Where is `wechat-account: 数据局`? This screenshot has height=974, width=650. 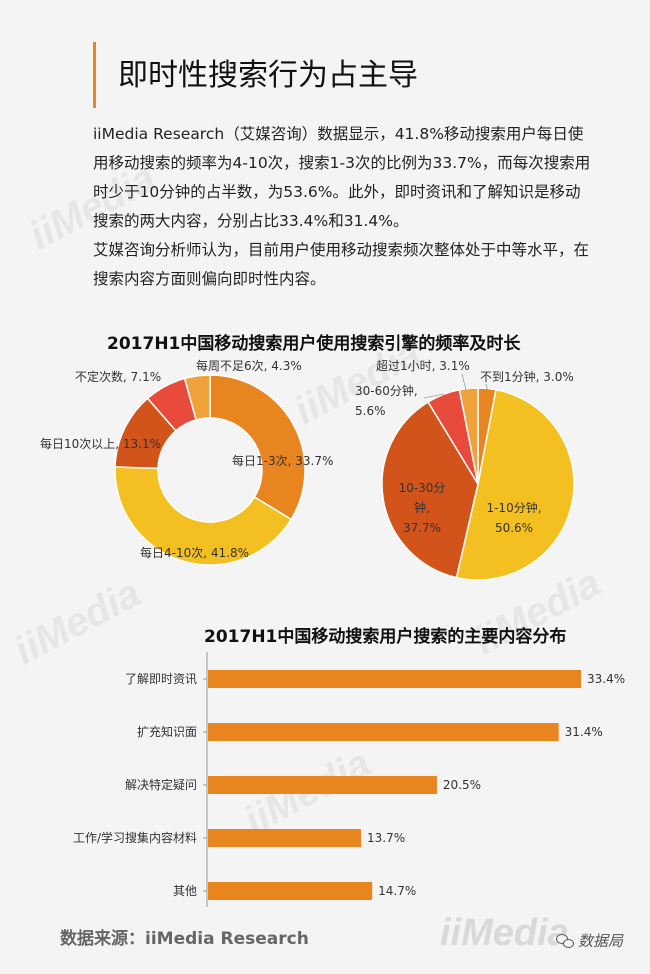
wechat-account: 数据局 is located at coordinates (589, 940).